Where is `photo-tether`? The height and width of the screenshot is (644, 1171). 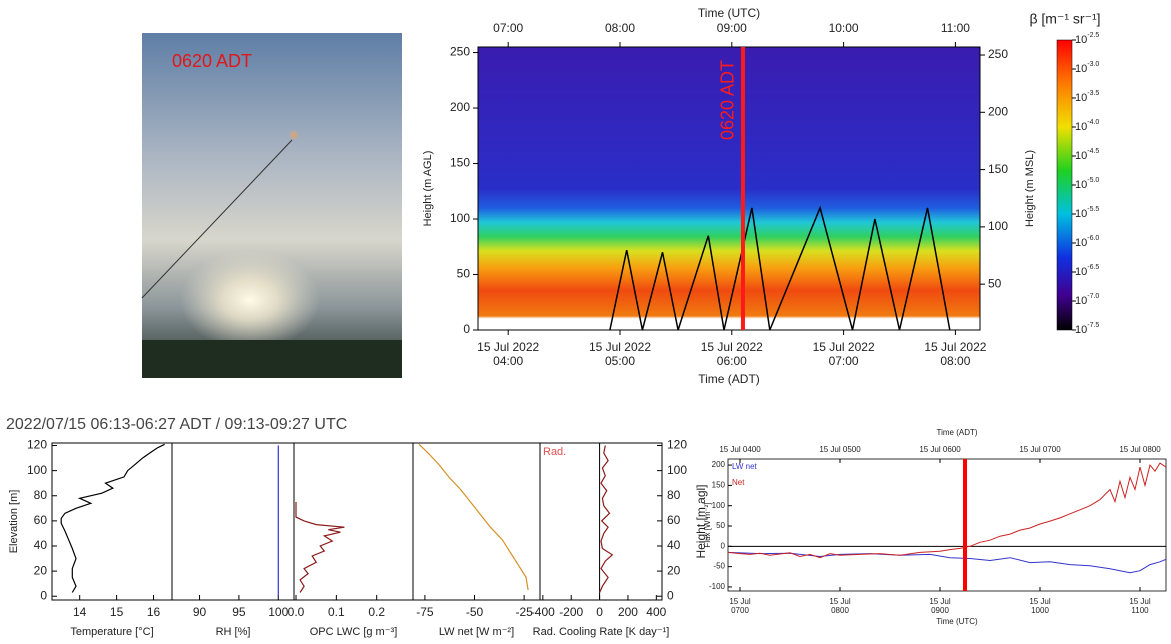 photo-tether is located at coordinates (217, 219).